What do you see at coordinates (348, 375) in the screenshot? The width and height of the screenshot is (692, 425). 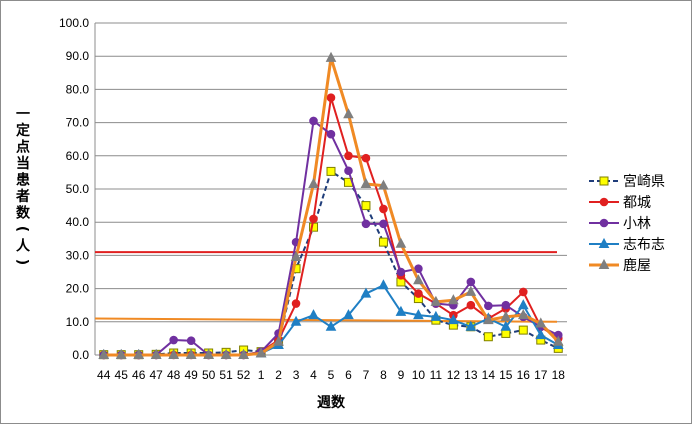 I see `x-tick-label: 6` at bounding box center [348, 375].